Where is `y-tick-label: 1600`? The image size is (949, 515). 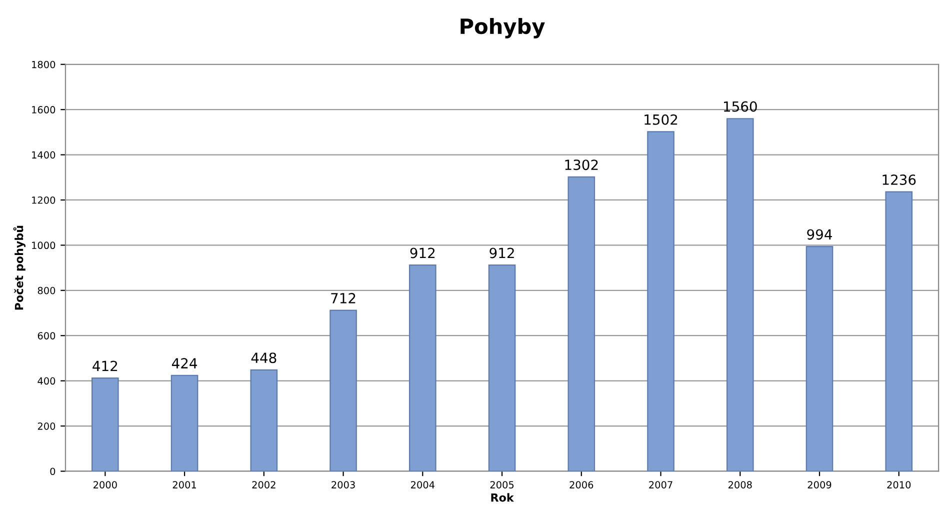 y-tick-label: 1600 is located at coordinates (44, 110).